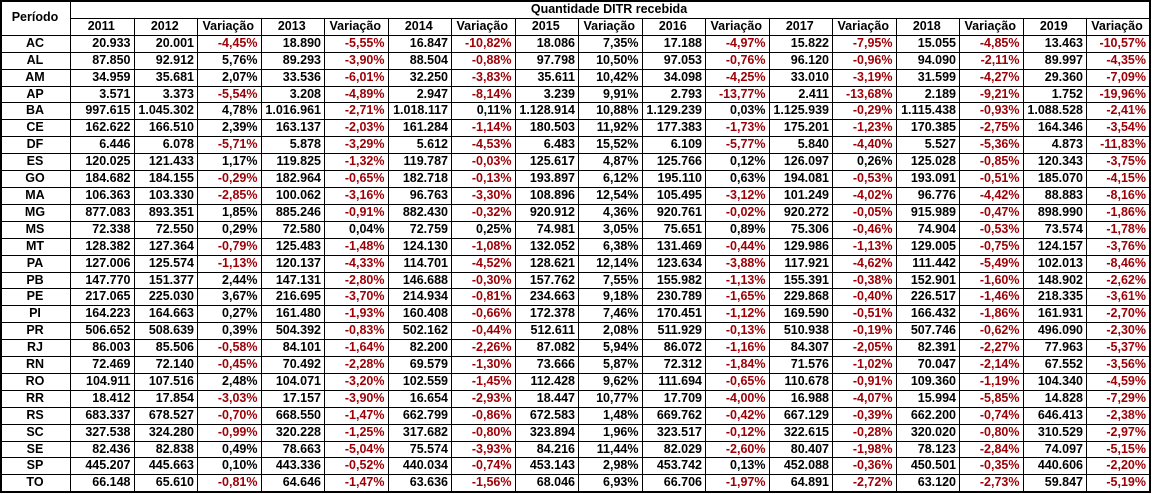  What do you see at coordinates (927, 381) in the screenshot?
I see `quantity-cell: 109.360` at bounding box center [927, 381].